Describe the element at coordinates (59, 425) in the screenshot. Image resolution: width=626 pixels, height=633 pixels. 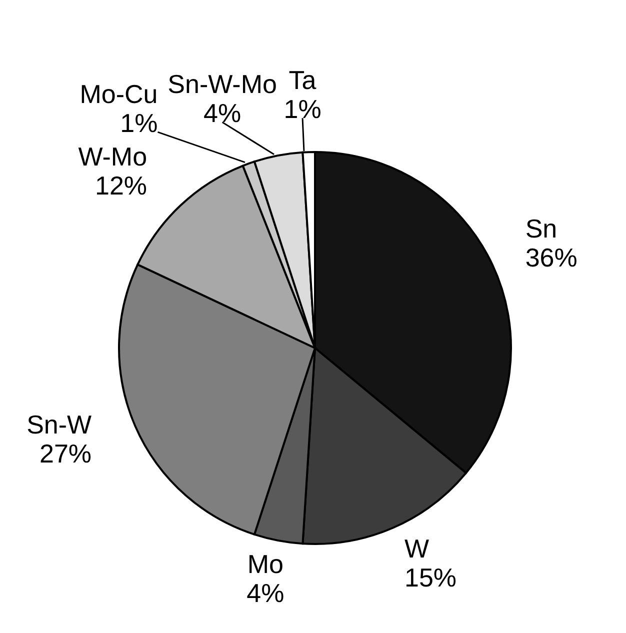
I see `slice-label: Sn-W` at that location.